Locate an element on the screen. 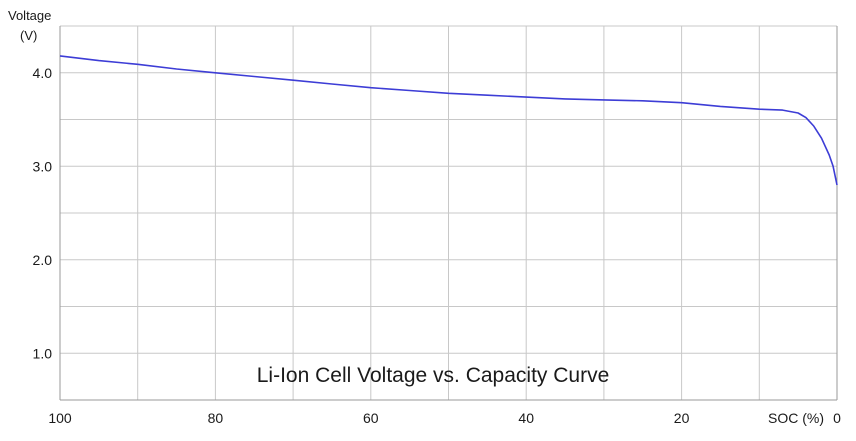 The width and height of the screenshot is (856, 441). x-tick-label: 0 is located at coordinates (837, 418).